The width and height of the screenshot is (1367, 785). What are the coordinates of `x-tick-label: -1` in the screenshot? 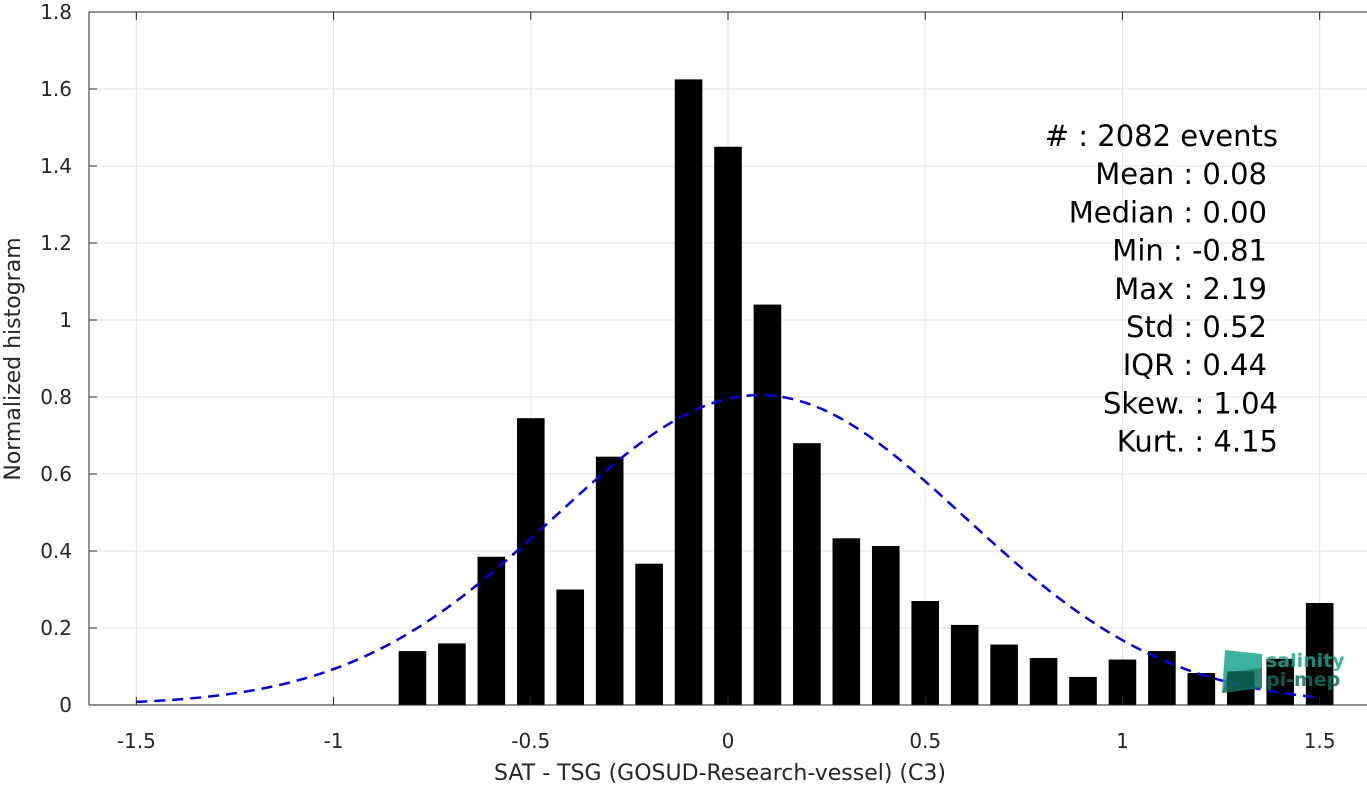 It's located at (334, 741).